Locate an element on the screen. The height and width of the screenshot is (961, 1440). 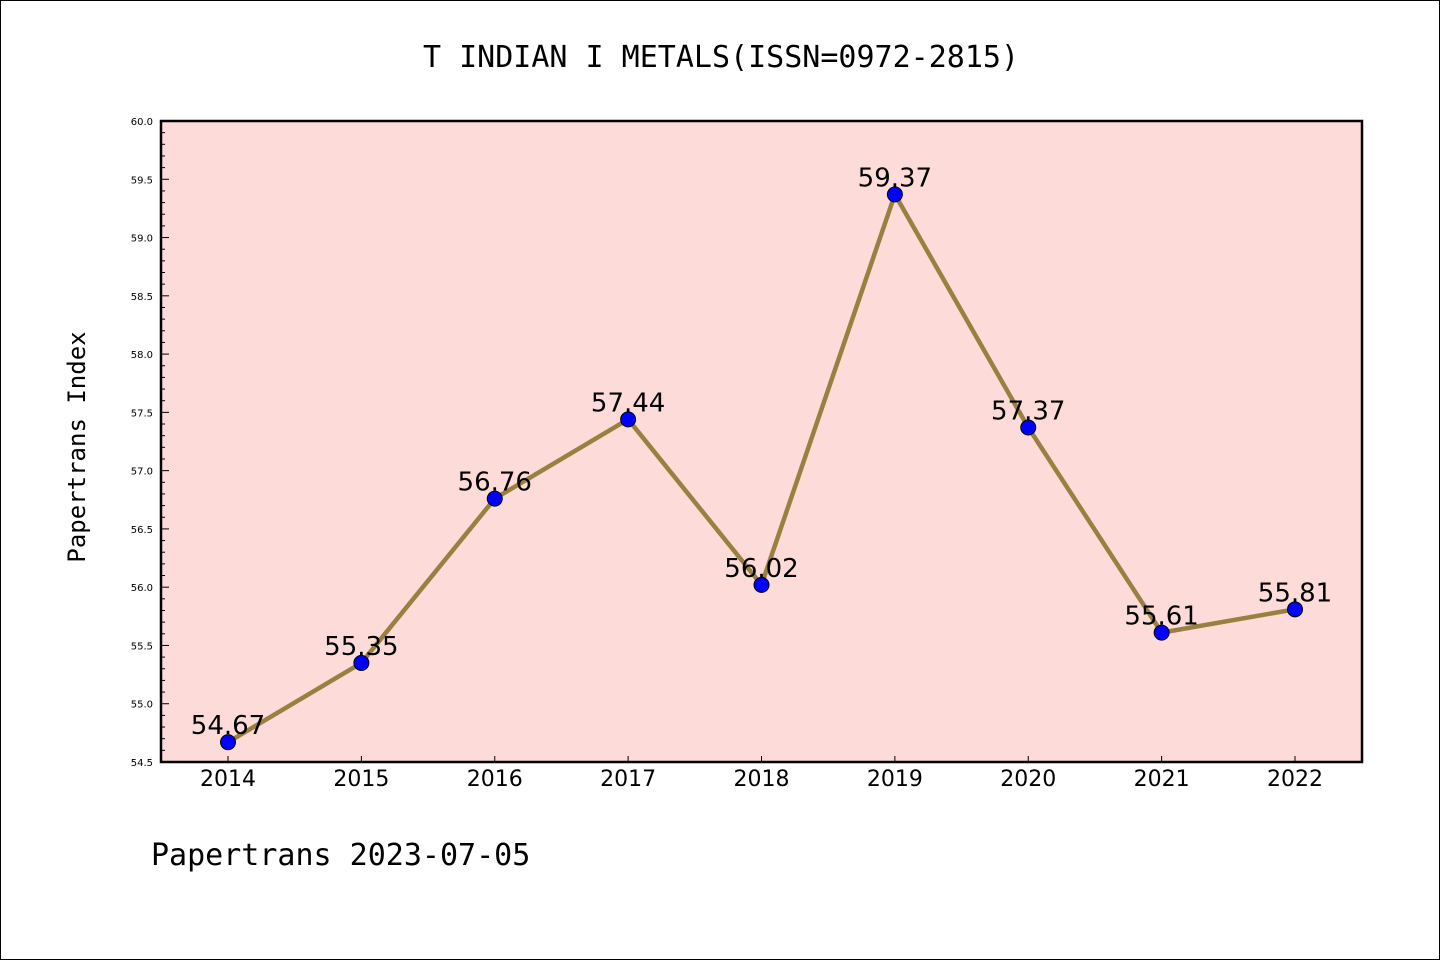
y-tick-label: 56.0 is located at coordinates (142, 588).